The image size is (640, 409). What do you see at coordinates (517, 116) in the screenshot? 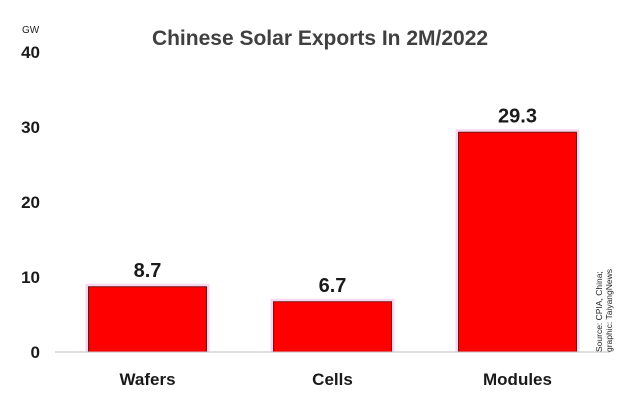
I see `data-label: 29.3` at bounding box center [517, 116].